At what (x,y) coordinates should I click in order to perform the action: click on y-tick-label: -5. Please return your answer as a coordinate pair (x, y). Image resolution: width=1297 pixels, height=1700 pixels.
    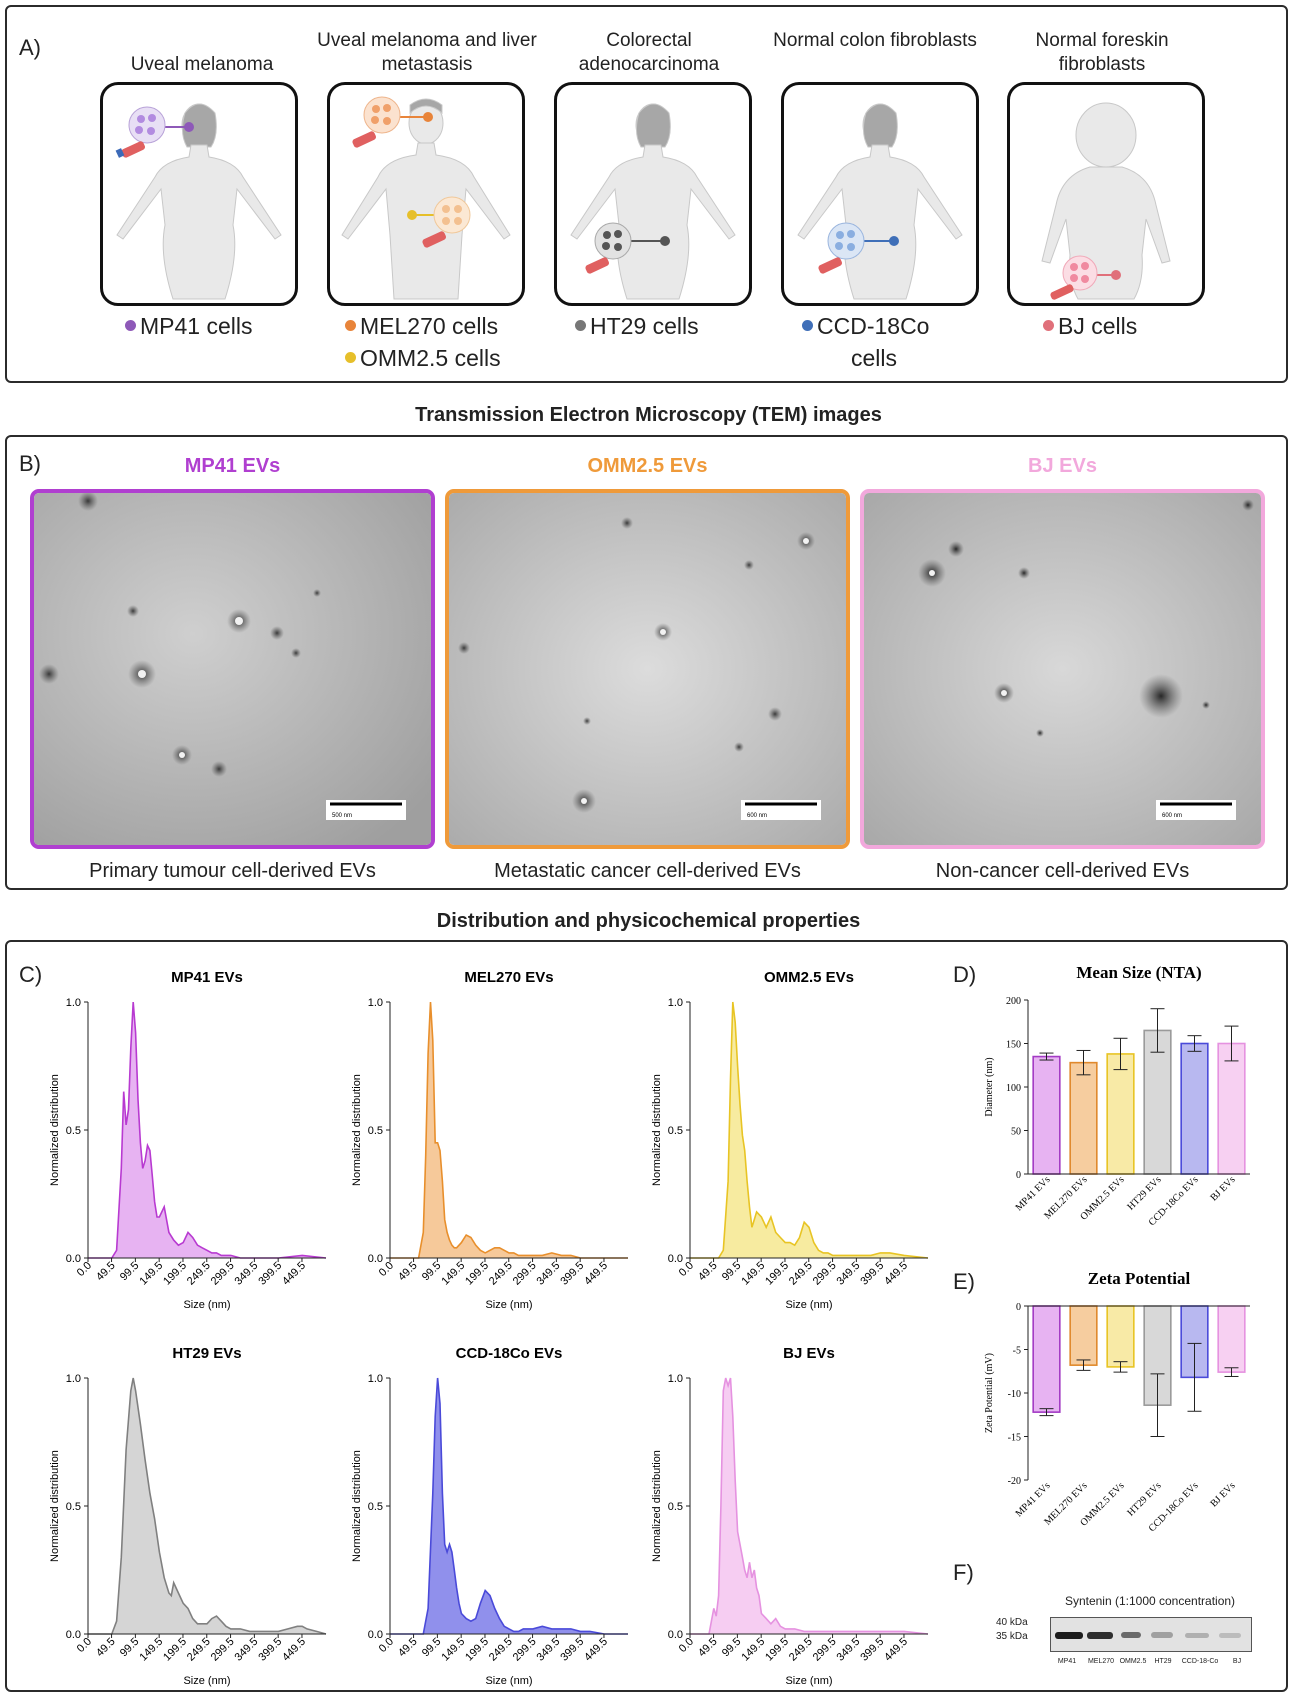
    Looking at the image, I should click on (1017, 1351).